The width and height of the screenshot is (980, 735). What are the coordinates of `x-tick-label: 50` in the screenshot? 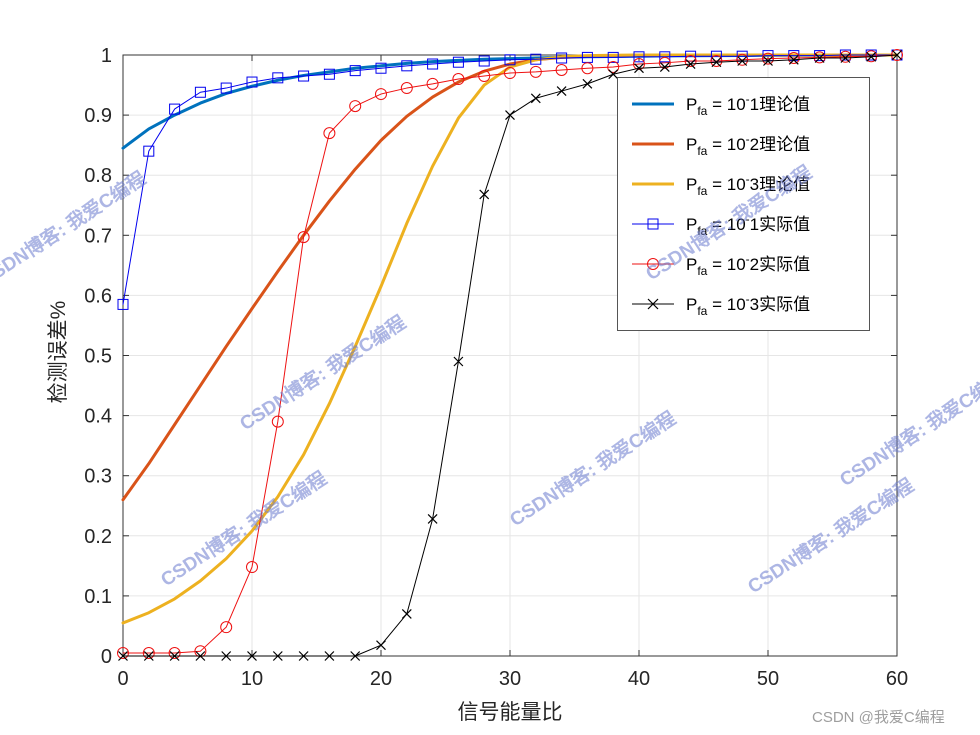 It's located at (768, 679).